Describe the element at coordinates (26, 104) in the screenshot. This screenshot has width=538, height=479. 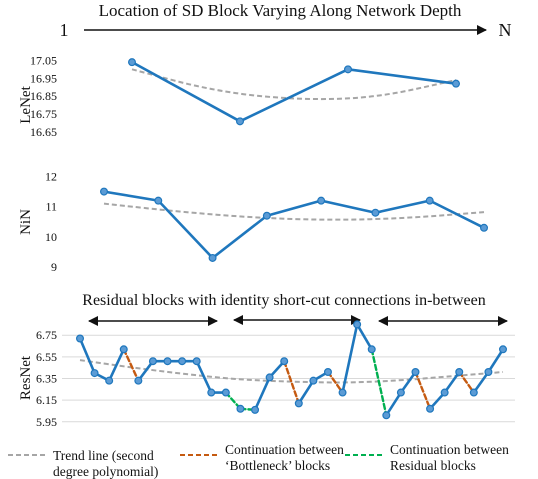
I see `lenet-axis-label: LeNet` at that location.